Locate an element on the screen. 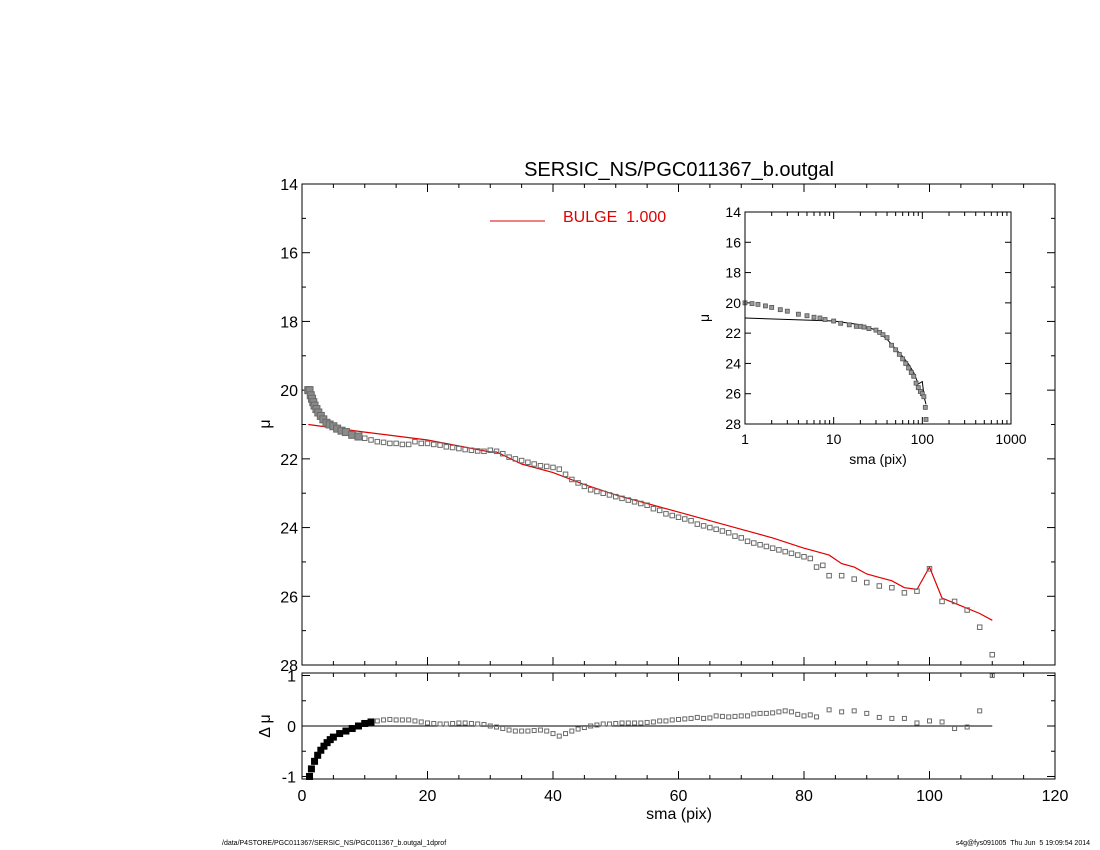 This screenshot has height=850, width=1100. inset-y-tick-label: 20 is located at coordinates (733, 303).